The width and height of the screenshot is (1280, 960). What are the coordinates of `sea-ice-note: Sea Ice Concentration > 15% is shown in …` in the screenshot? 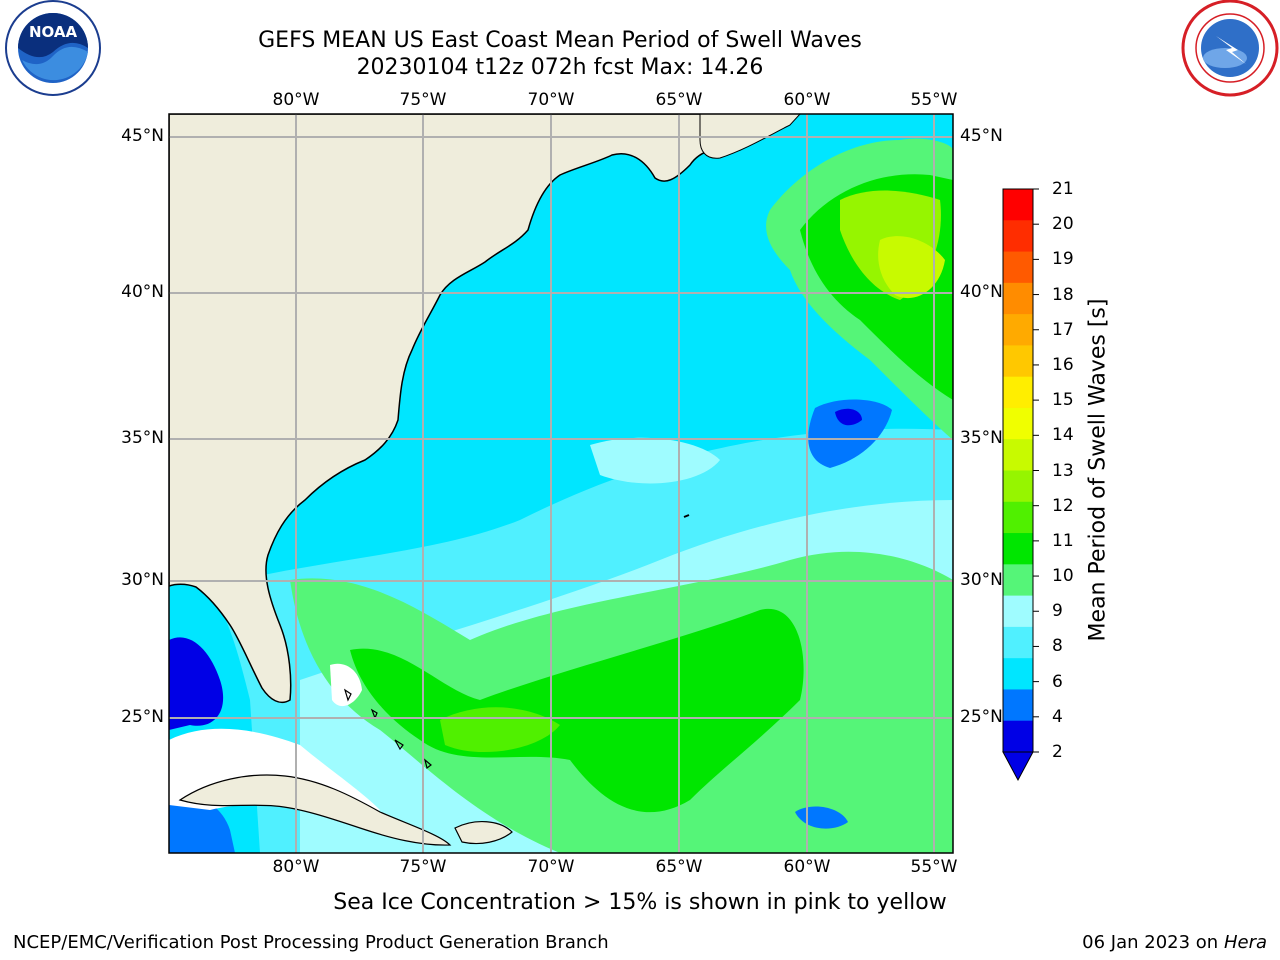 It's located at (640, 902).